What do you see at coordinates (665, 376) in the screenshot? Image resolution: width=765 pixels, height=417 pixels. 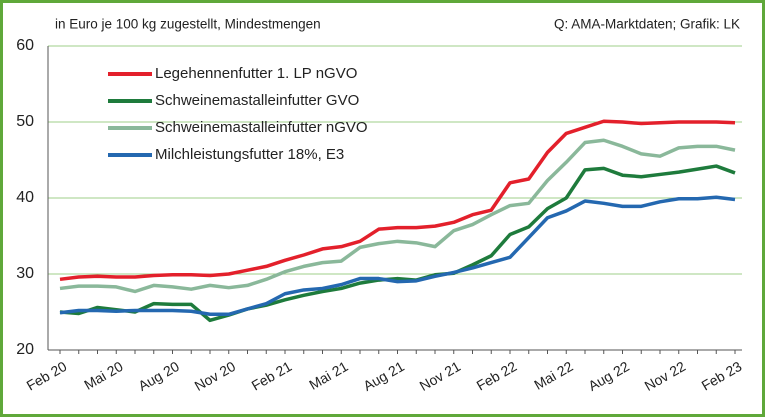 I see `x-tick-label: Nov 22` at bounding box center [665, 376].